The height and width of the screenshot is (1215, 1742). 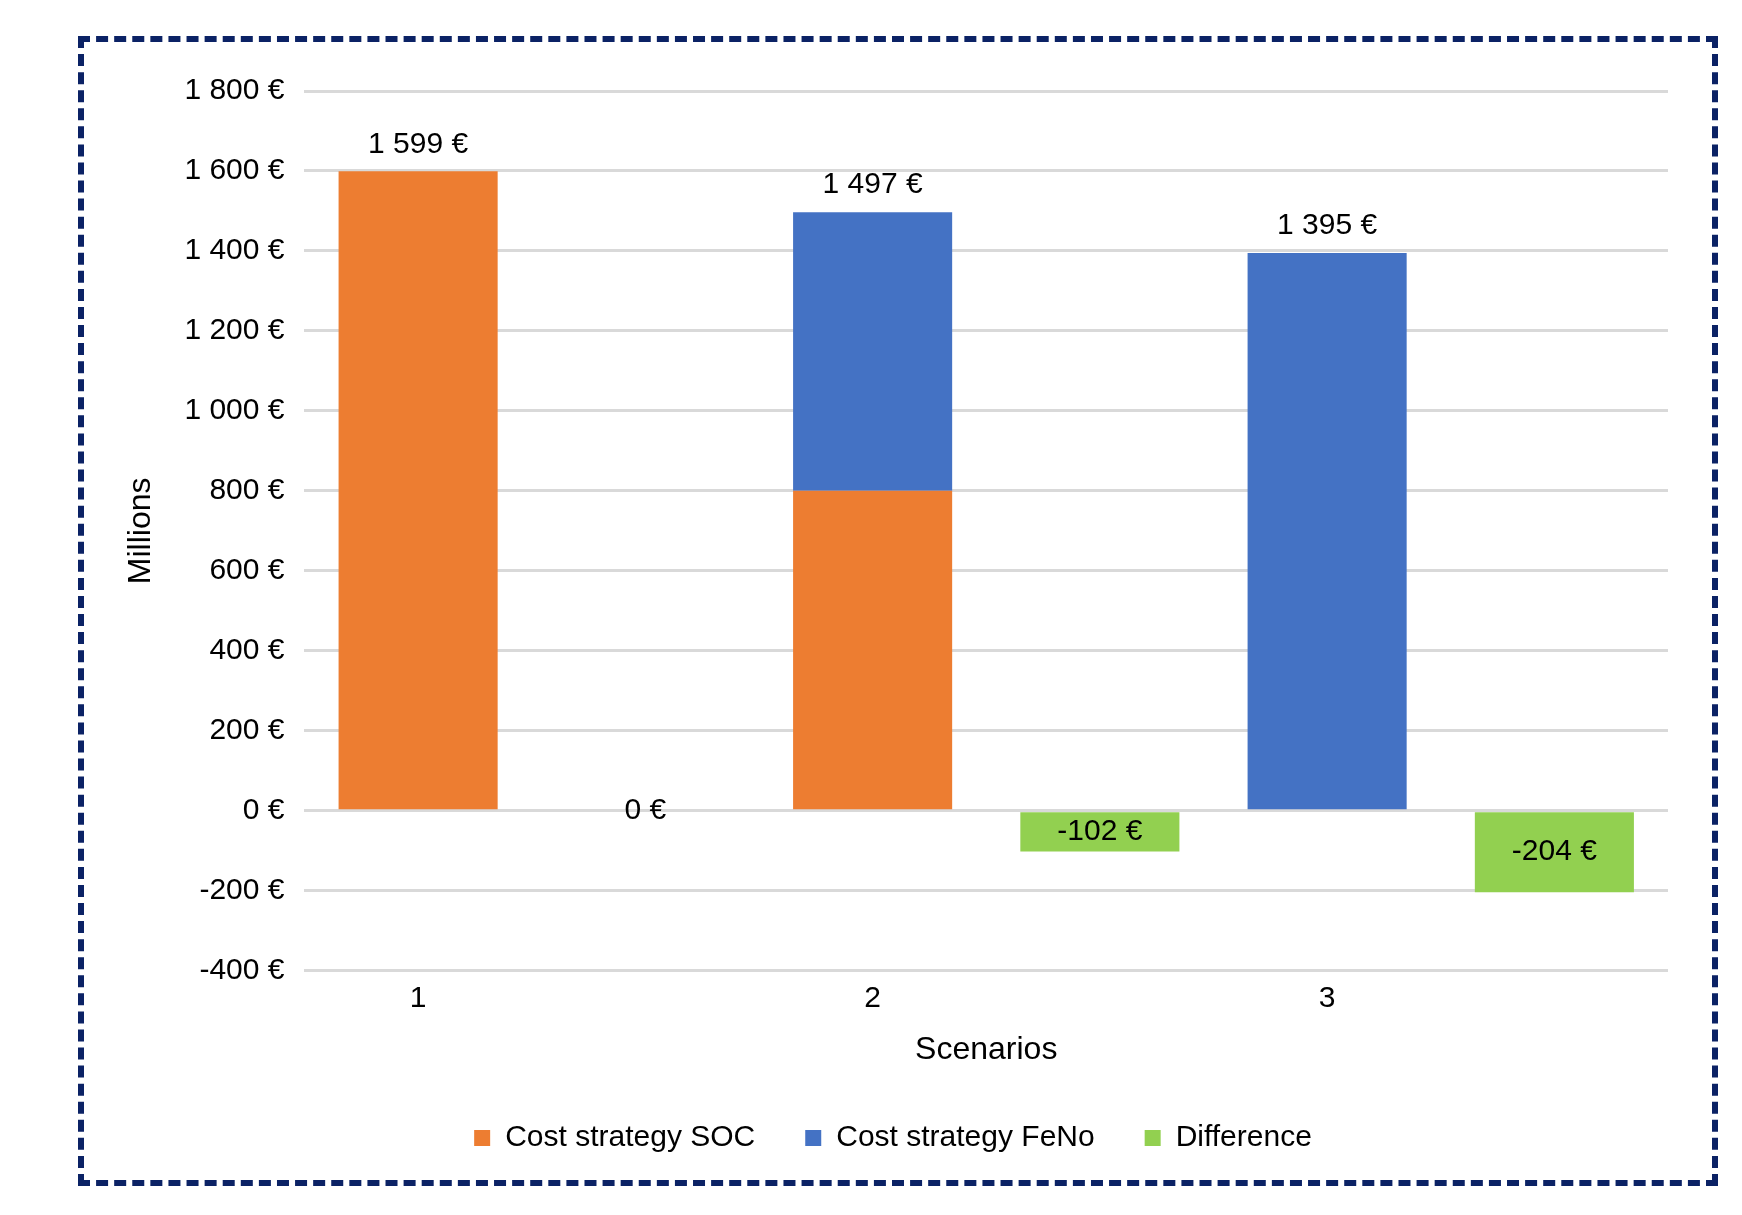 I want to click on legend-label: Cost strategy SOC, so click(x=630, y=1136).